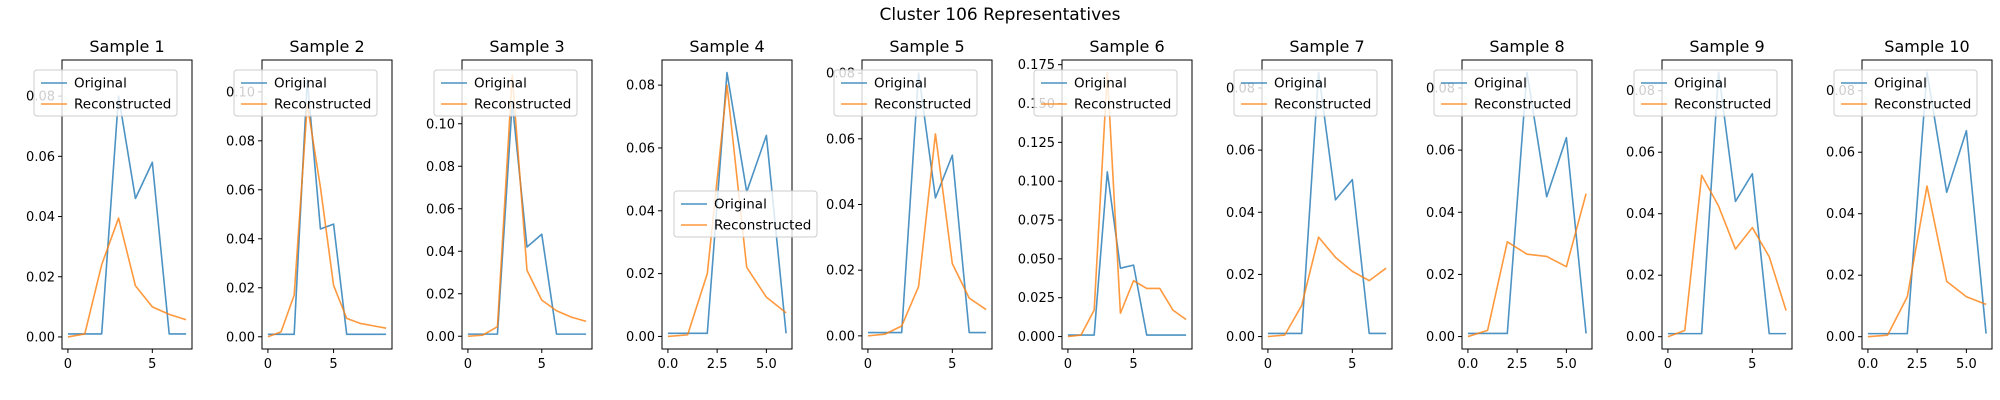 The height and width of the screenshot is (400, 2000). Describe the element at coordinates (1000, 15) in the screenshot. I see `figure-suptitle: Cluster 106 Representatives` at that location.